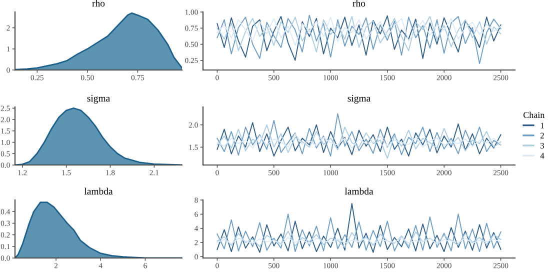 This screenshot has height=272, width=550. Describe the element at coordinates (542, 156) in the screenshot. I see `legend-label: 4` at that location.